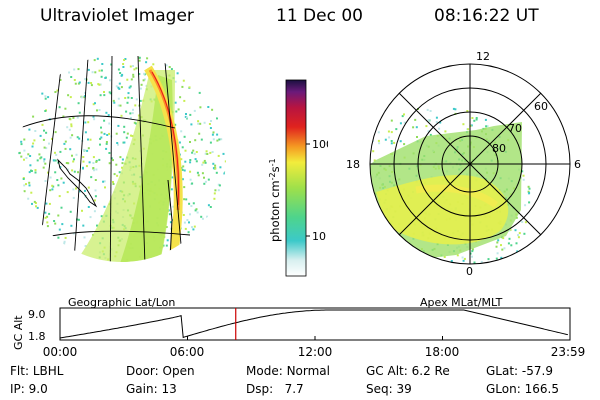 The image size is (600, 400). I want to click on orbit-ytick-bottom: 1.8, so click(37, 336).